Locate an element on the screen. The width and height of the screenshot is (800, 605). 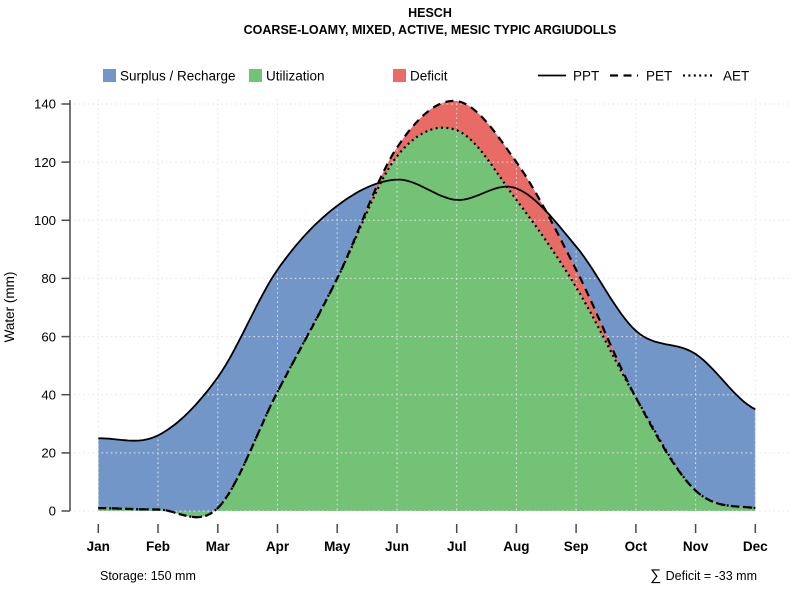
y-tick-label: 140 is located at coordinates (45, 104).